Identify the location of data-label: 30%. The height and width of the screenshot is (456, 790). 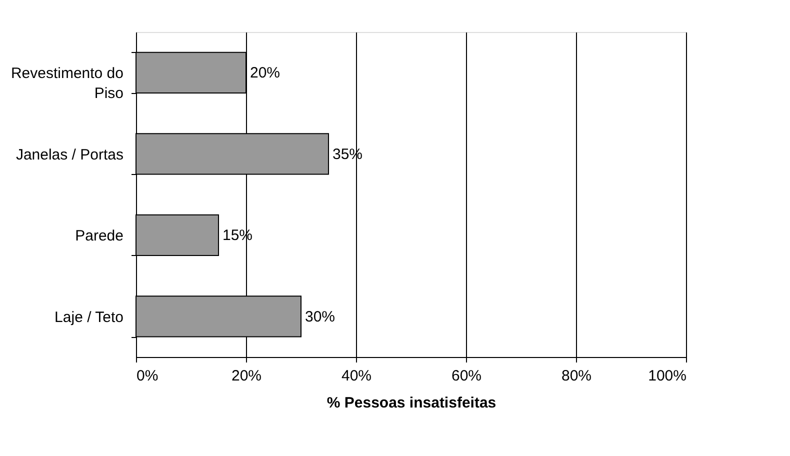
(320, 317).